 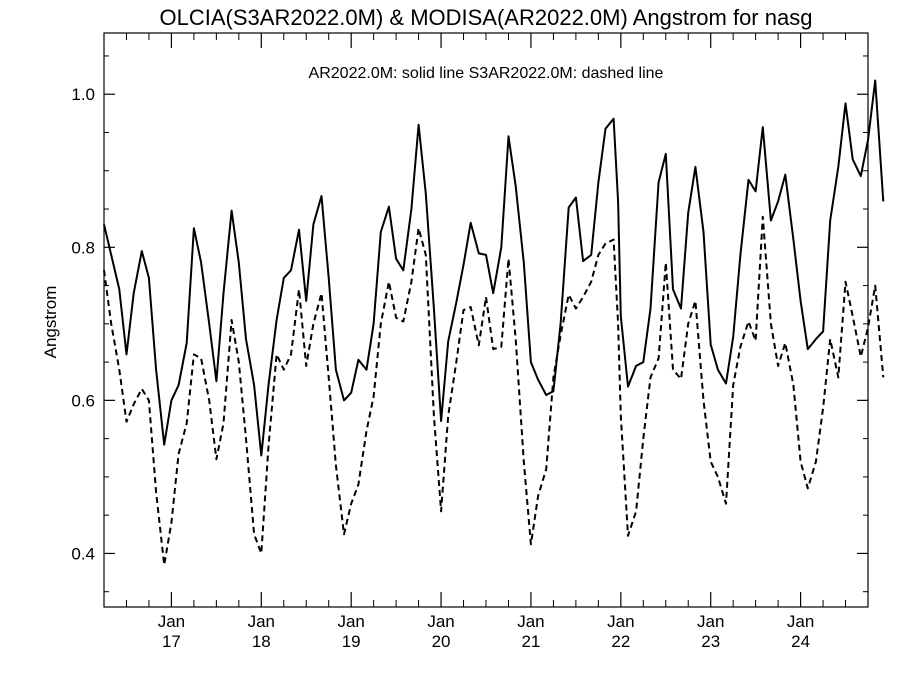 What do you see at coordinates (83, 553) in the screenshot?
I see `y-tick-label: 0.4` at bounding box center [83, 553].